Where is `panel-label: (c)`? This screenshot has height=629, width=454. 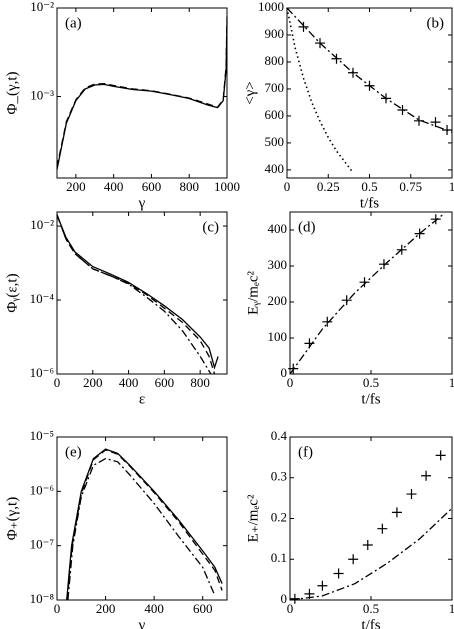
panel-label: (c) is located at coordinates (210, 227).